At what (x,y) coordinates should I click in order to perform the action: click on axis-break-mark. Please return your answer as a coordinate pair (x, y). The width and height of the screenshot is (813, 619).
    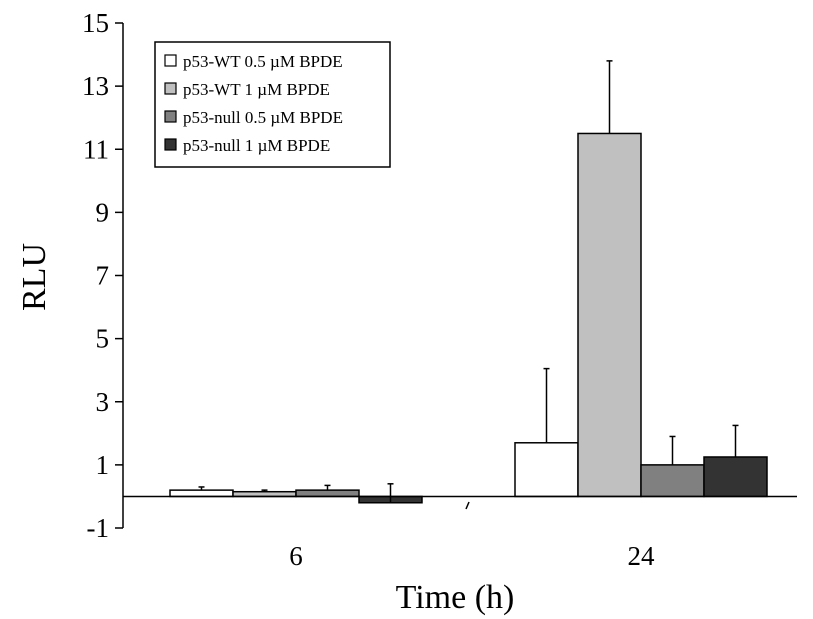
    Looking at the image, I should click on (467, 505).